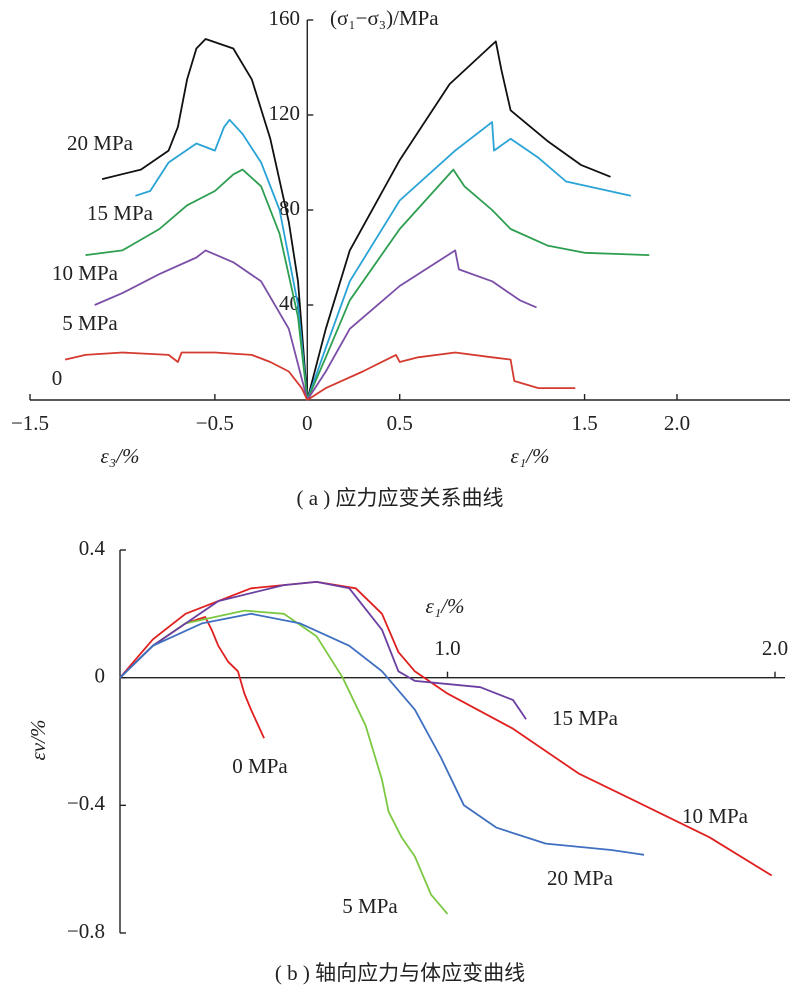 This screenshot has height=997, width=800. What do you see at coordinates (120, 456) in the screenshot?
I see `x-axis-label: ε₃/%` at bounding box center [120, 456].